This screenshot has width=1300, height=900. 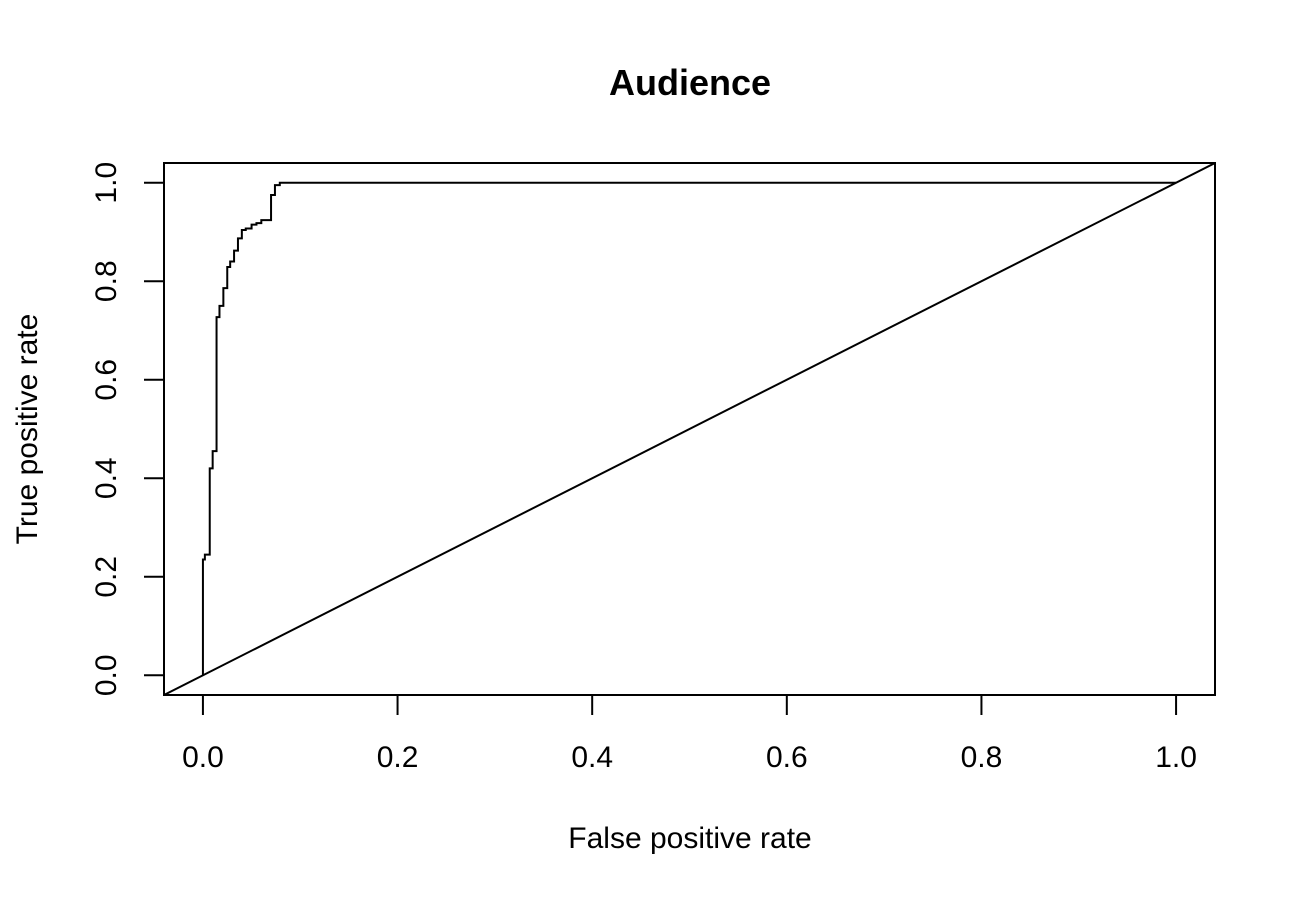 What do you see at coordinates (106, 478) in the screenshot?
I see `y-tick-label: 0.4` at bounding box center [106, 478].